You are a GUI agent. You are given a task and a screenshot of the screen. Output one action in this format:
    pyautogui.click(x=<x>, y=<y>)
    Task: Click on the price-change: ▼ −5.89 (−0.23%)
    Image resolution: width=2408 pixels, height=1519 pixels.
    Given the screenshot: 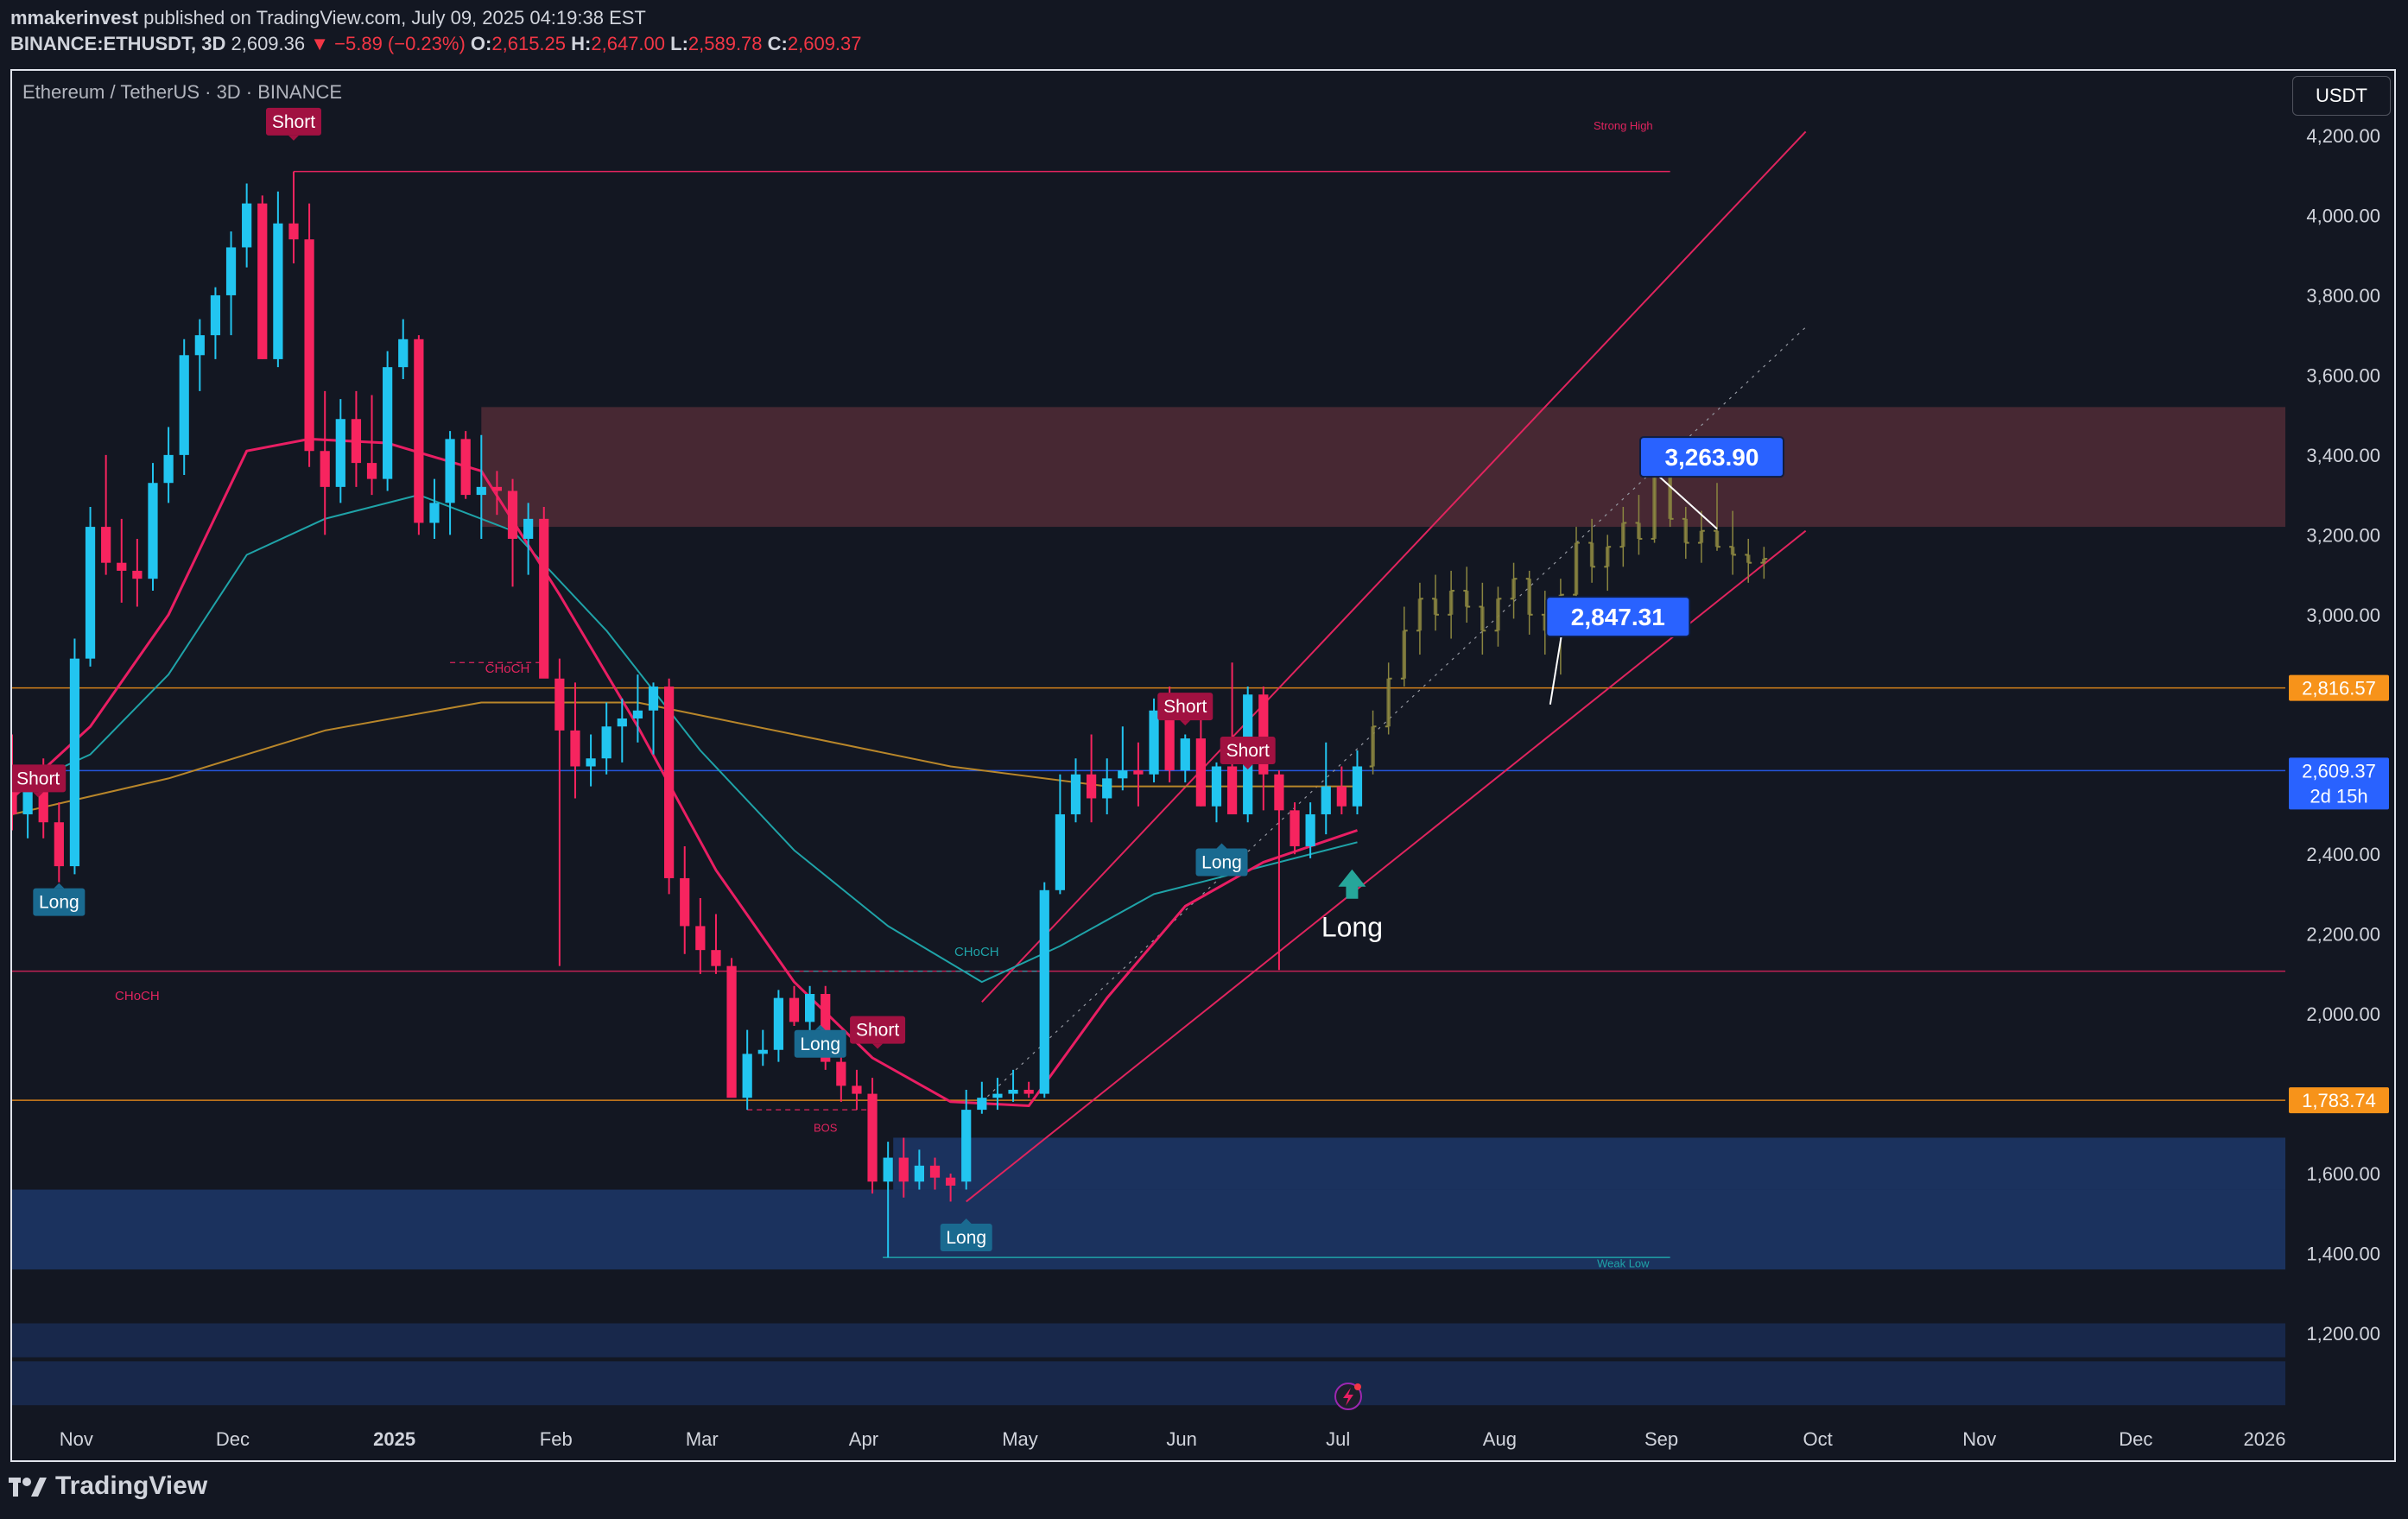 What is the action you would take?
    pyautogui.click(x=388, y=43)
    